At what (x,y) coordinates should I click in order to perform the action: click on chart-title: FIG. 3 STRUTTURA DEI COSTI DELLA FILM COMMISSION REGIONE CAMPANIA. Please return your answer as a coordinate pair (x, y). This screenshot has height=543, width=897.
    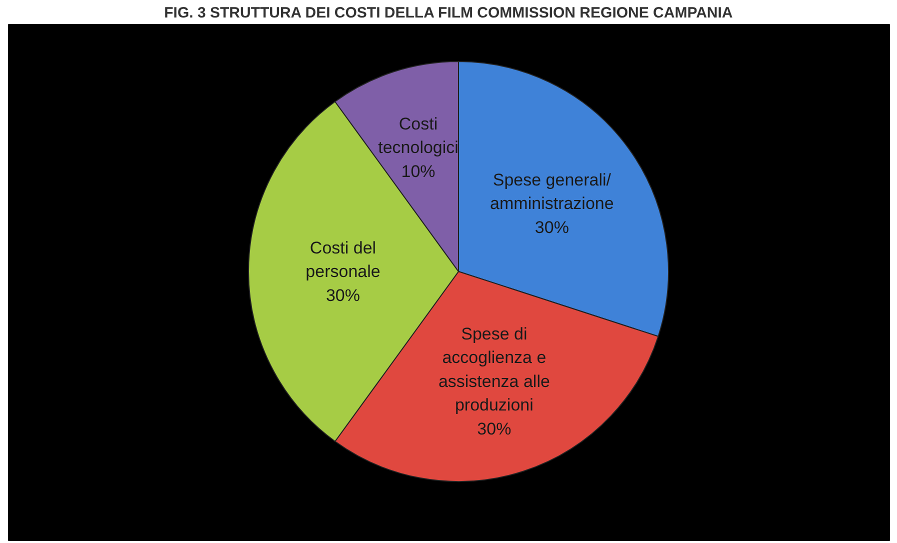
    Looking at the image, I should click on (448, 13).